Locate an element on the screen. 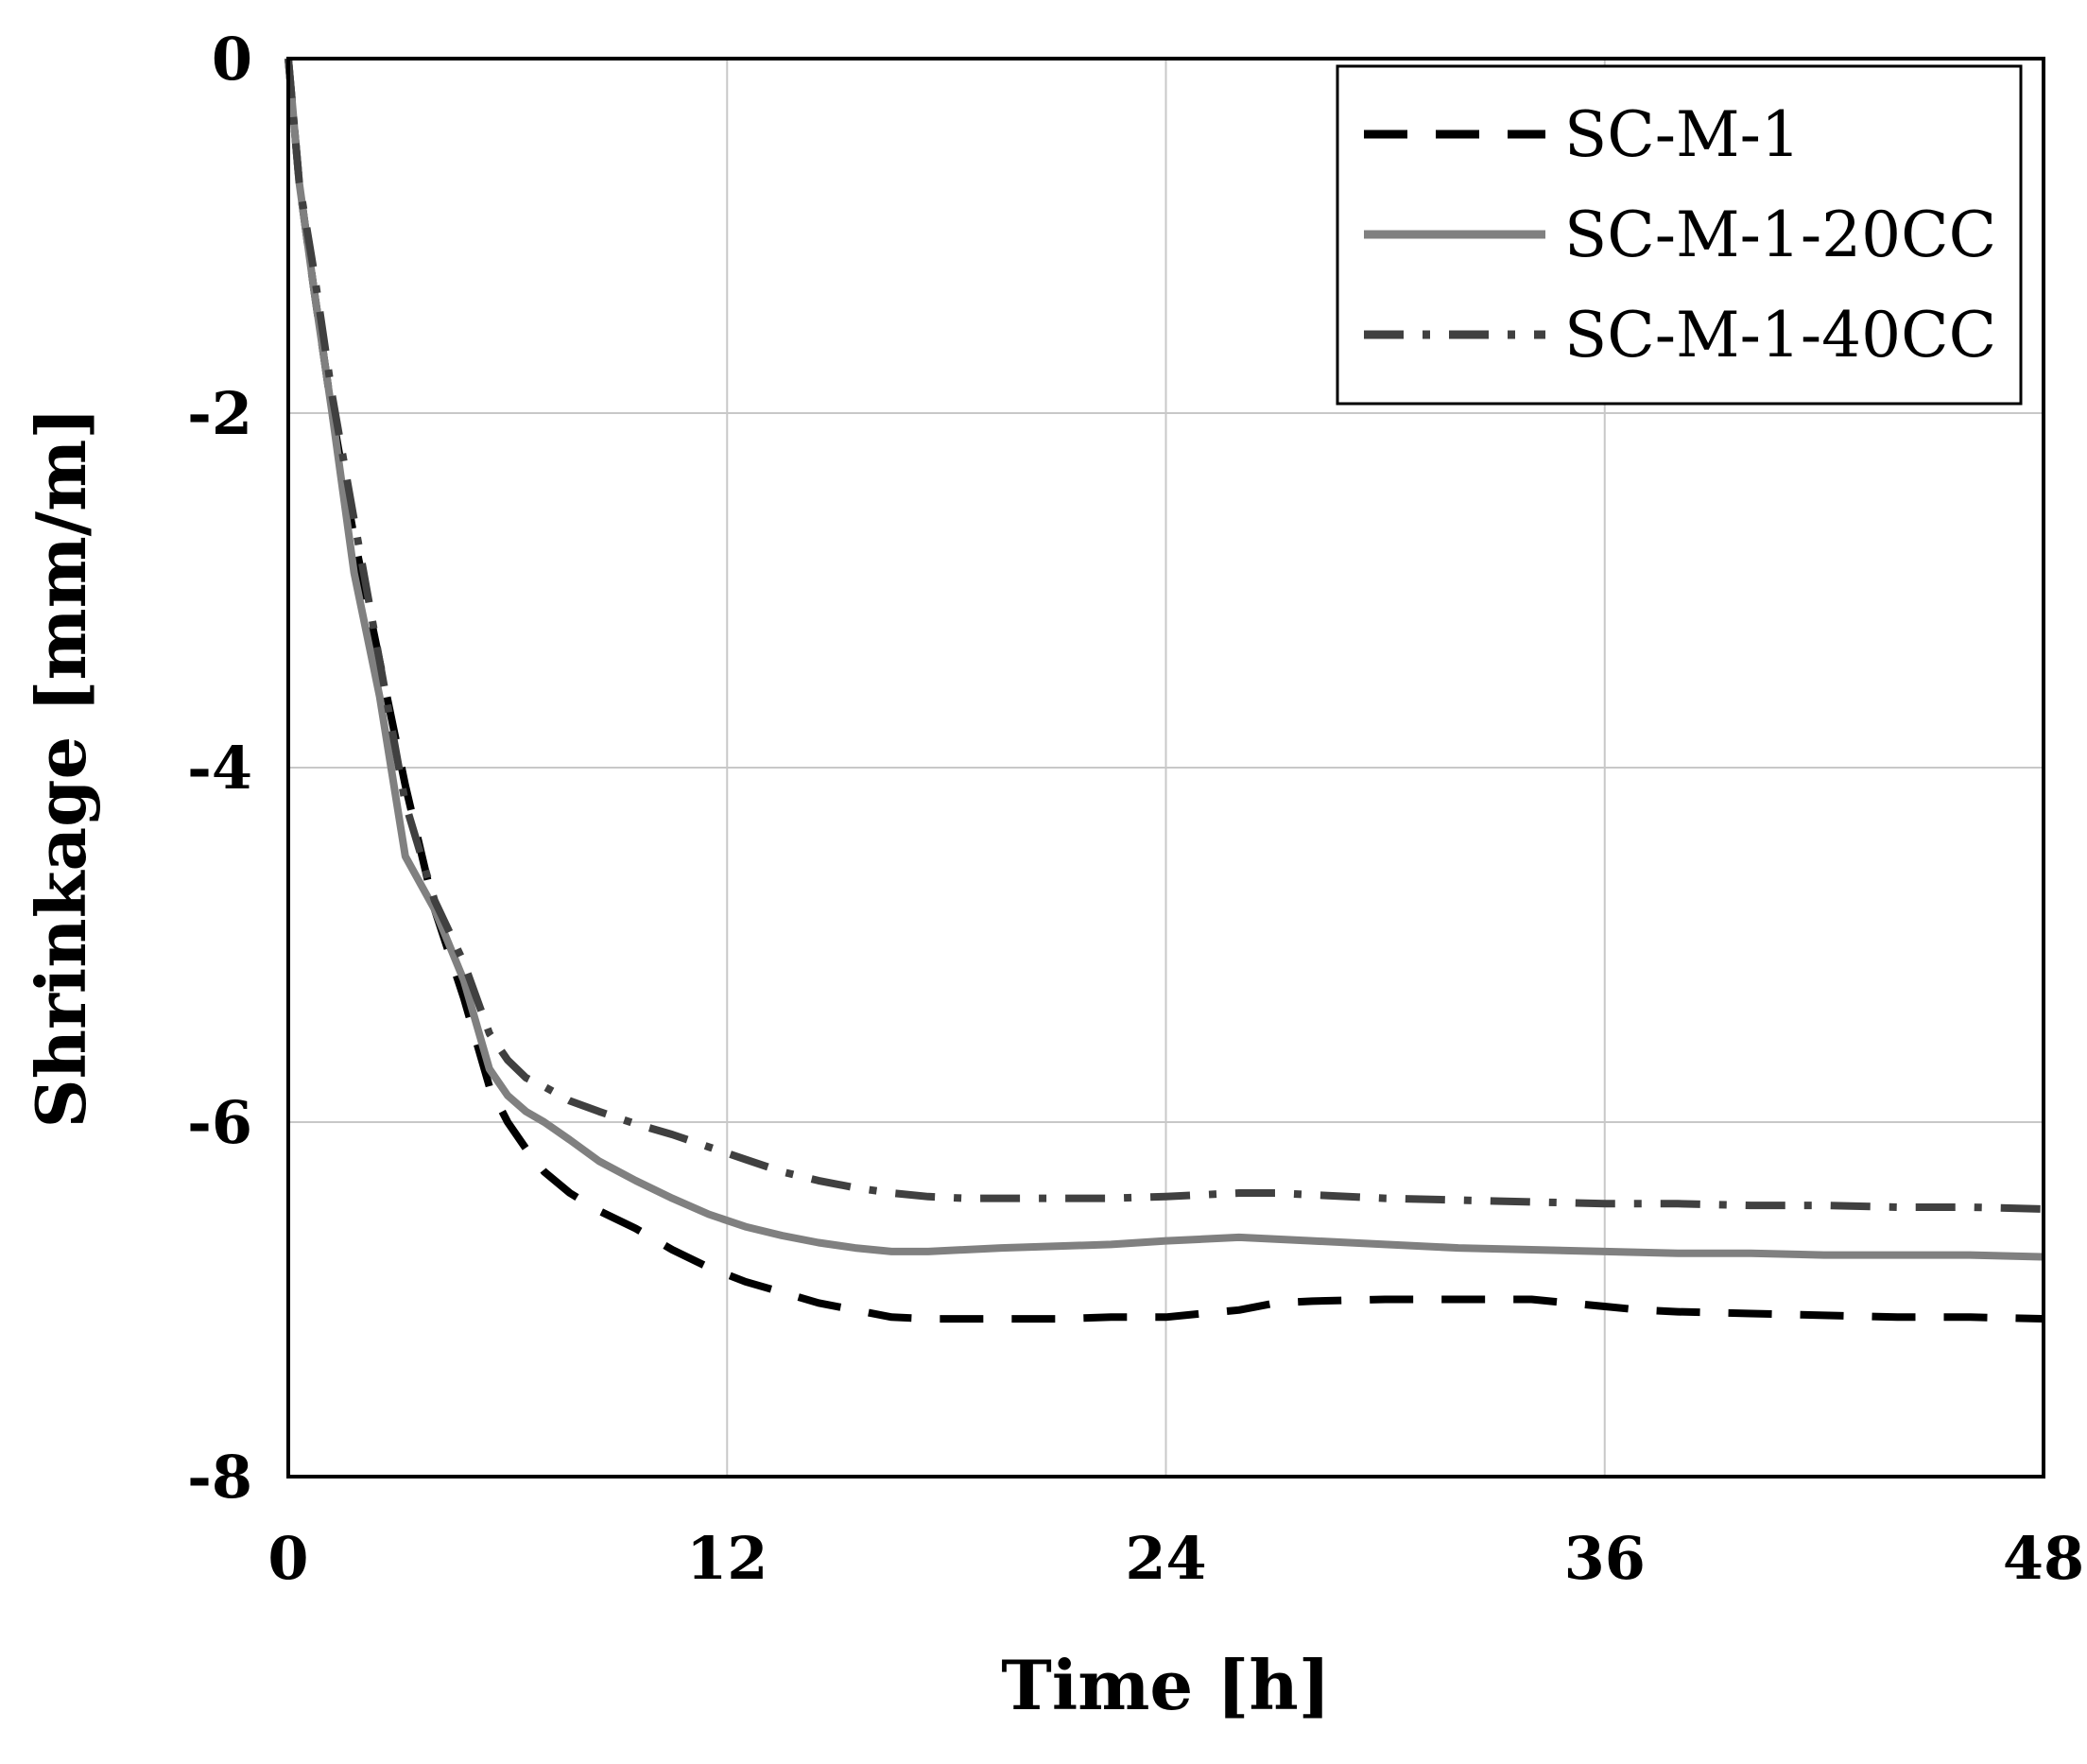 The image size is (2087, 1764). y-tick-label: -6 is located at coordinates (219, 1122).